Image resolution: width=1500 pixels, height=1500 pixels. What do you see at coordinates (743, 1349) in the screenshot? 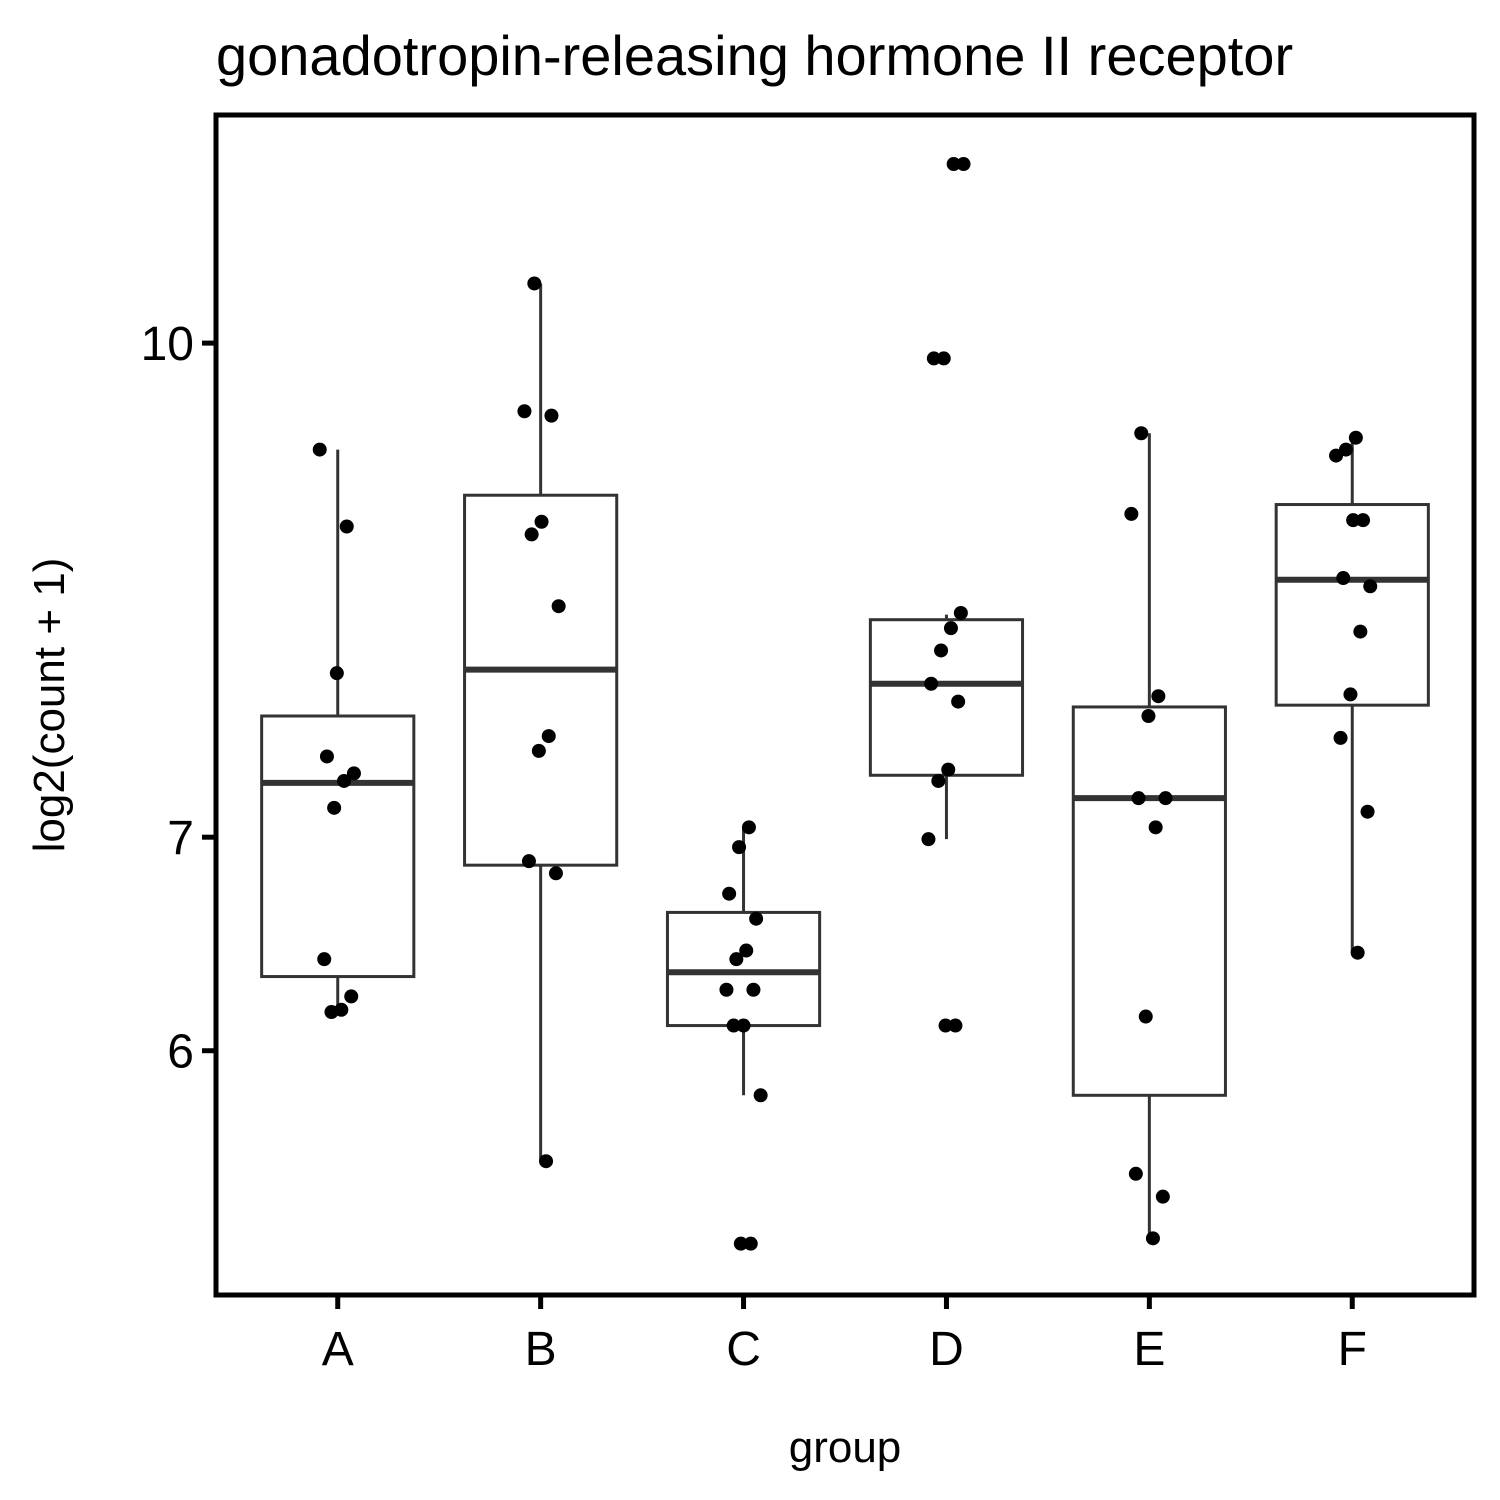
I see `x-tick-label: C` at bounding box center [743, 1349].